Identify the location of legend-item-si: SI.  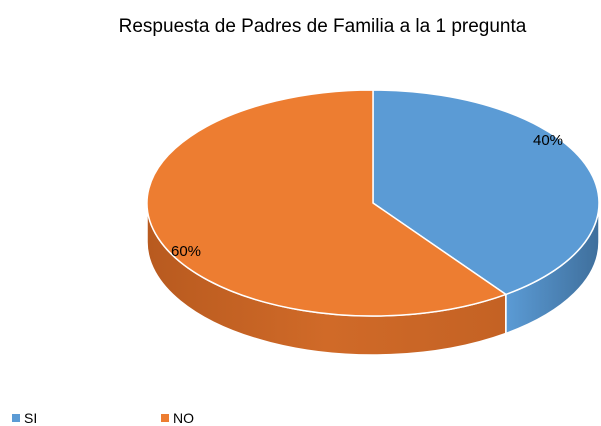
(24, 418).